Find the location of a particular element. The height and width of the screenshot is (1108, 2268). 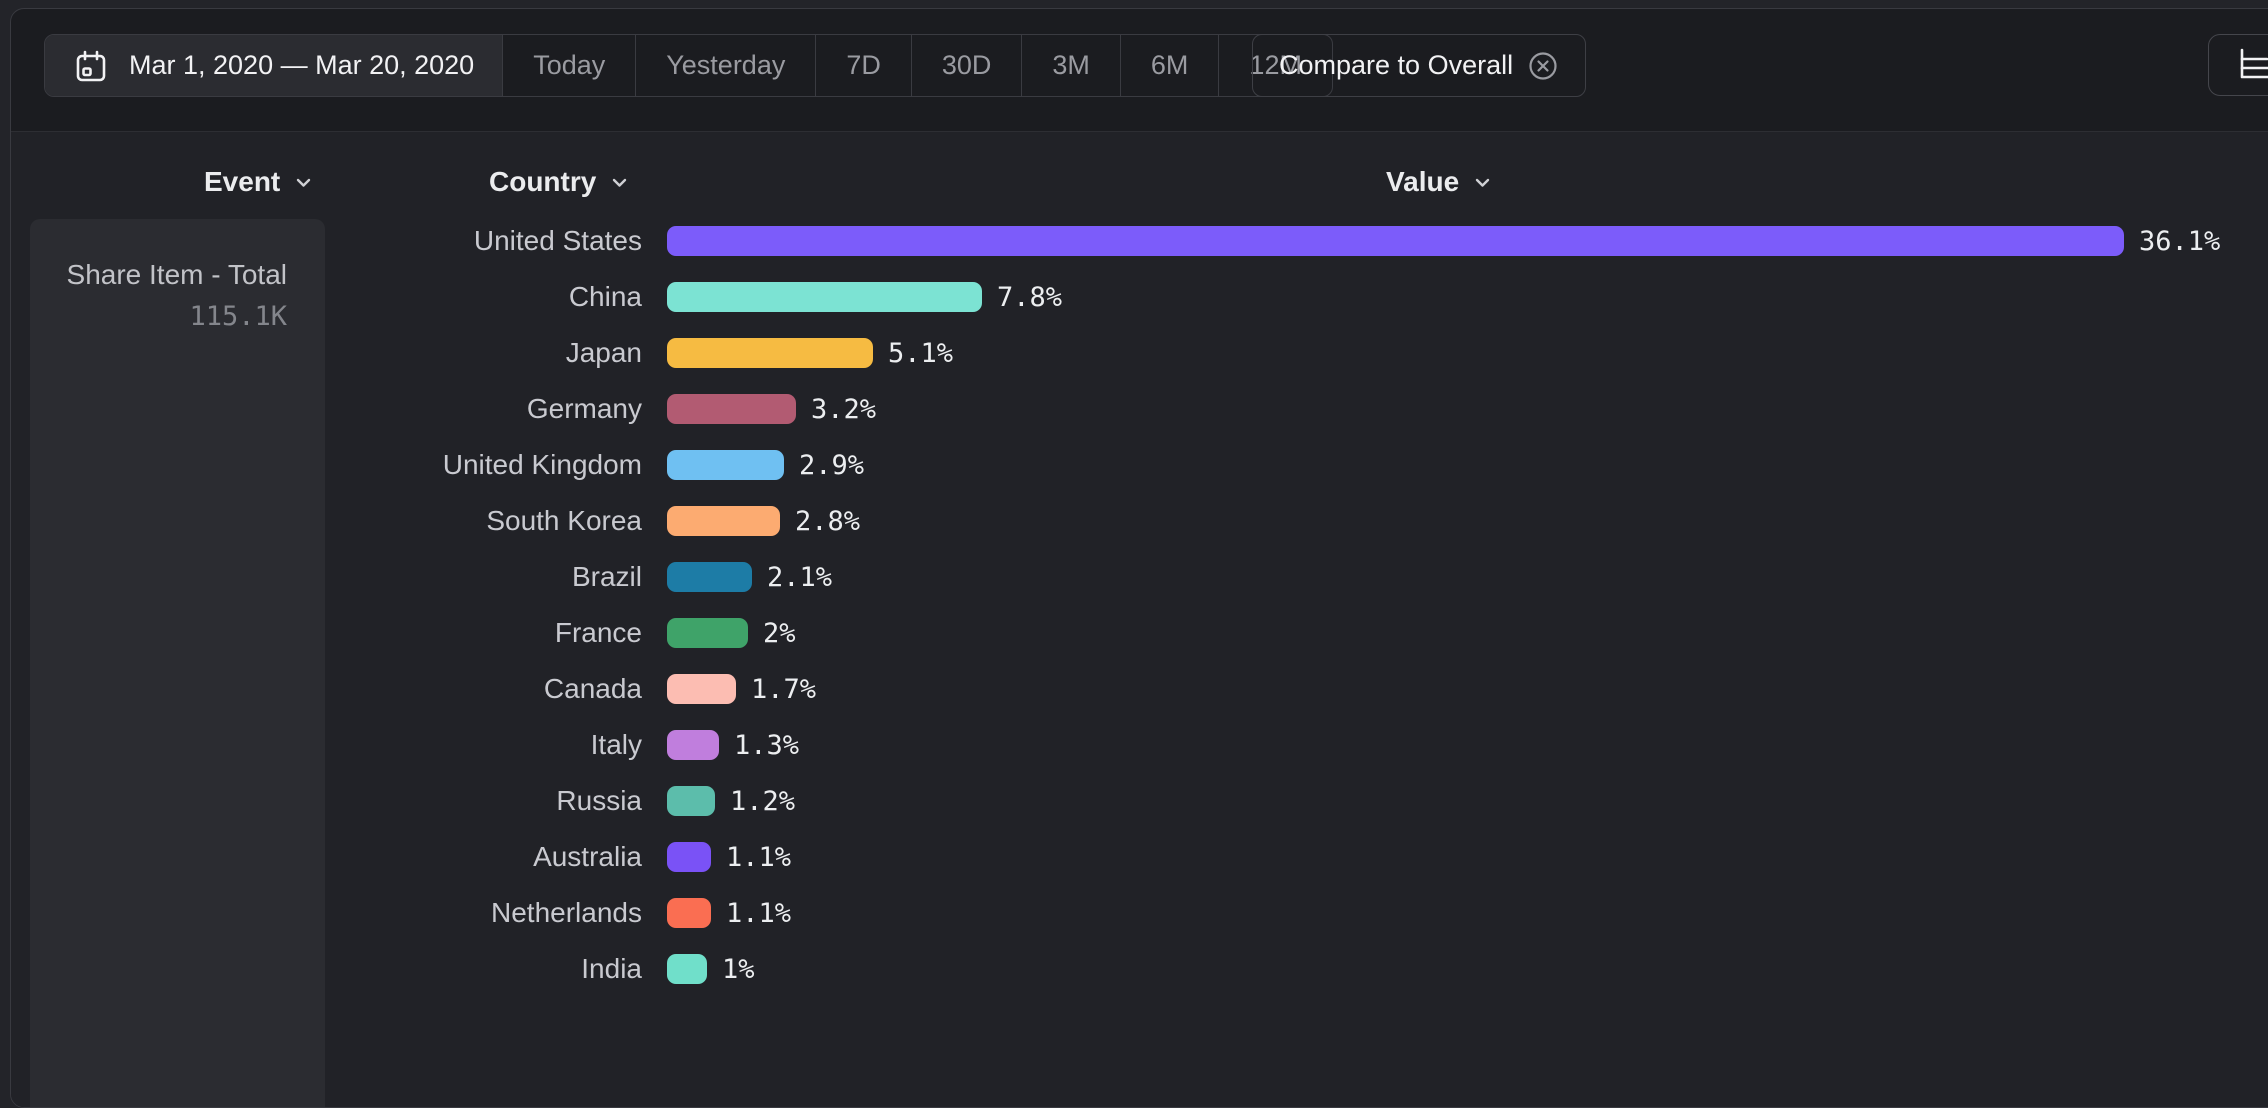

value-percent-label: 2.9% is located at coordinates (832, 465).